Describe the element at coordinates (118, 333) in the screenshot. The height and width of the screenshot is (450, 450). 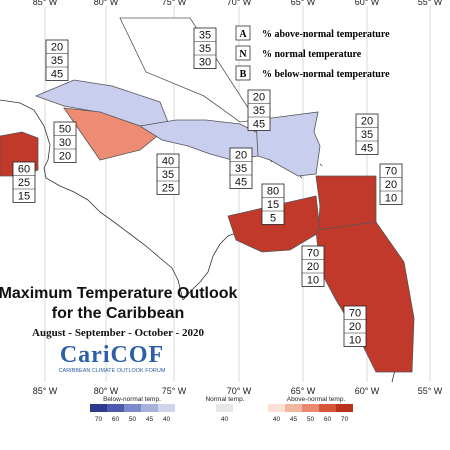
I see `title-period: August - September - October - 2020` at that location.